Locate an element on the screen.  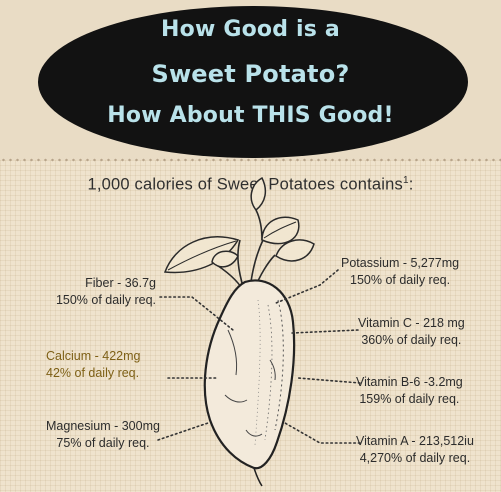
subtitle-suffix: : is located at coordinates (411, 184).